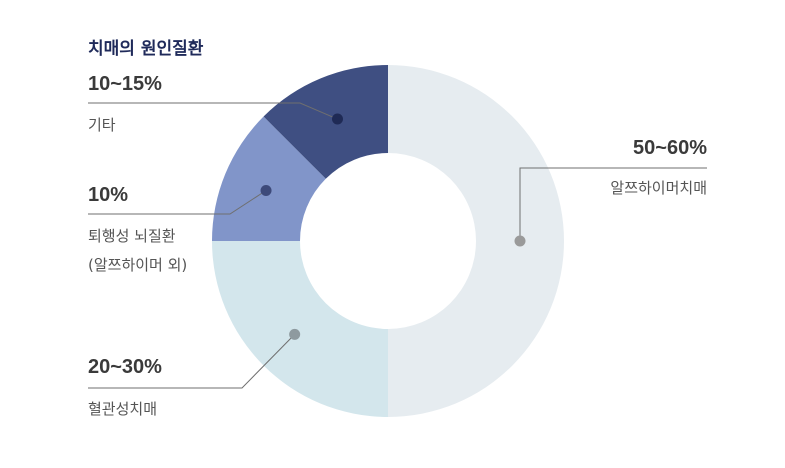 This screenshot has width=785, height=468. What do you see at coordinates (125, 367) in the screenshot?
I see `slice-1-percent: 20~30%` at bounding box center [125, 367].